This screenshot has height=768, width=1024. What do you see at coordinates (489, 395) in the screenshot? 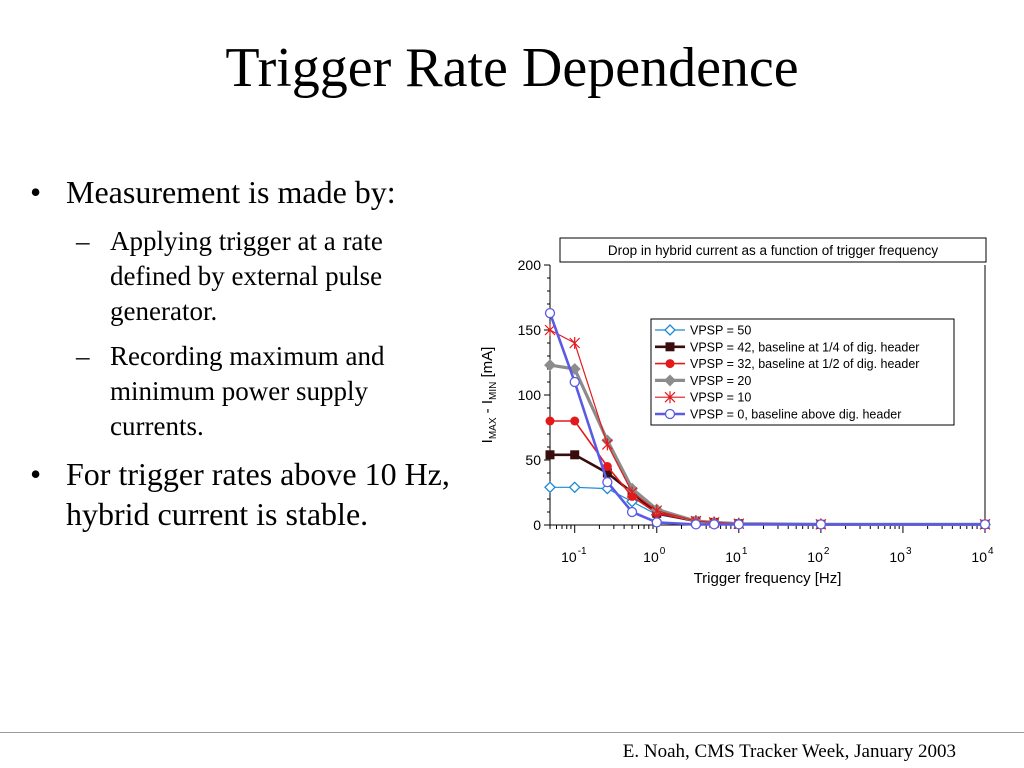
I see `y-axis-label: IMAX - IMIN [mA]` at bounding box center [489, 395].